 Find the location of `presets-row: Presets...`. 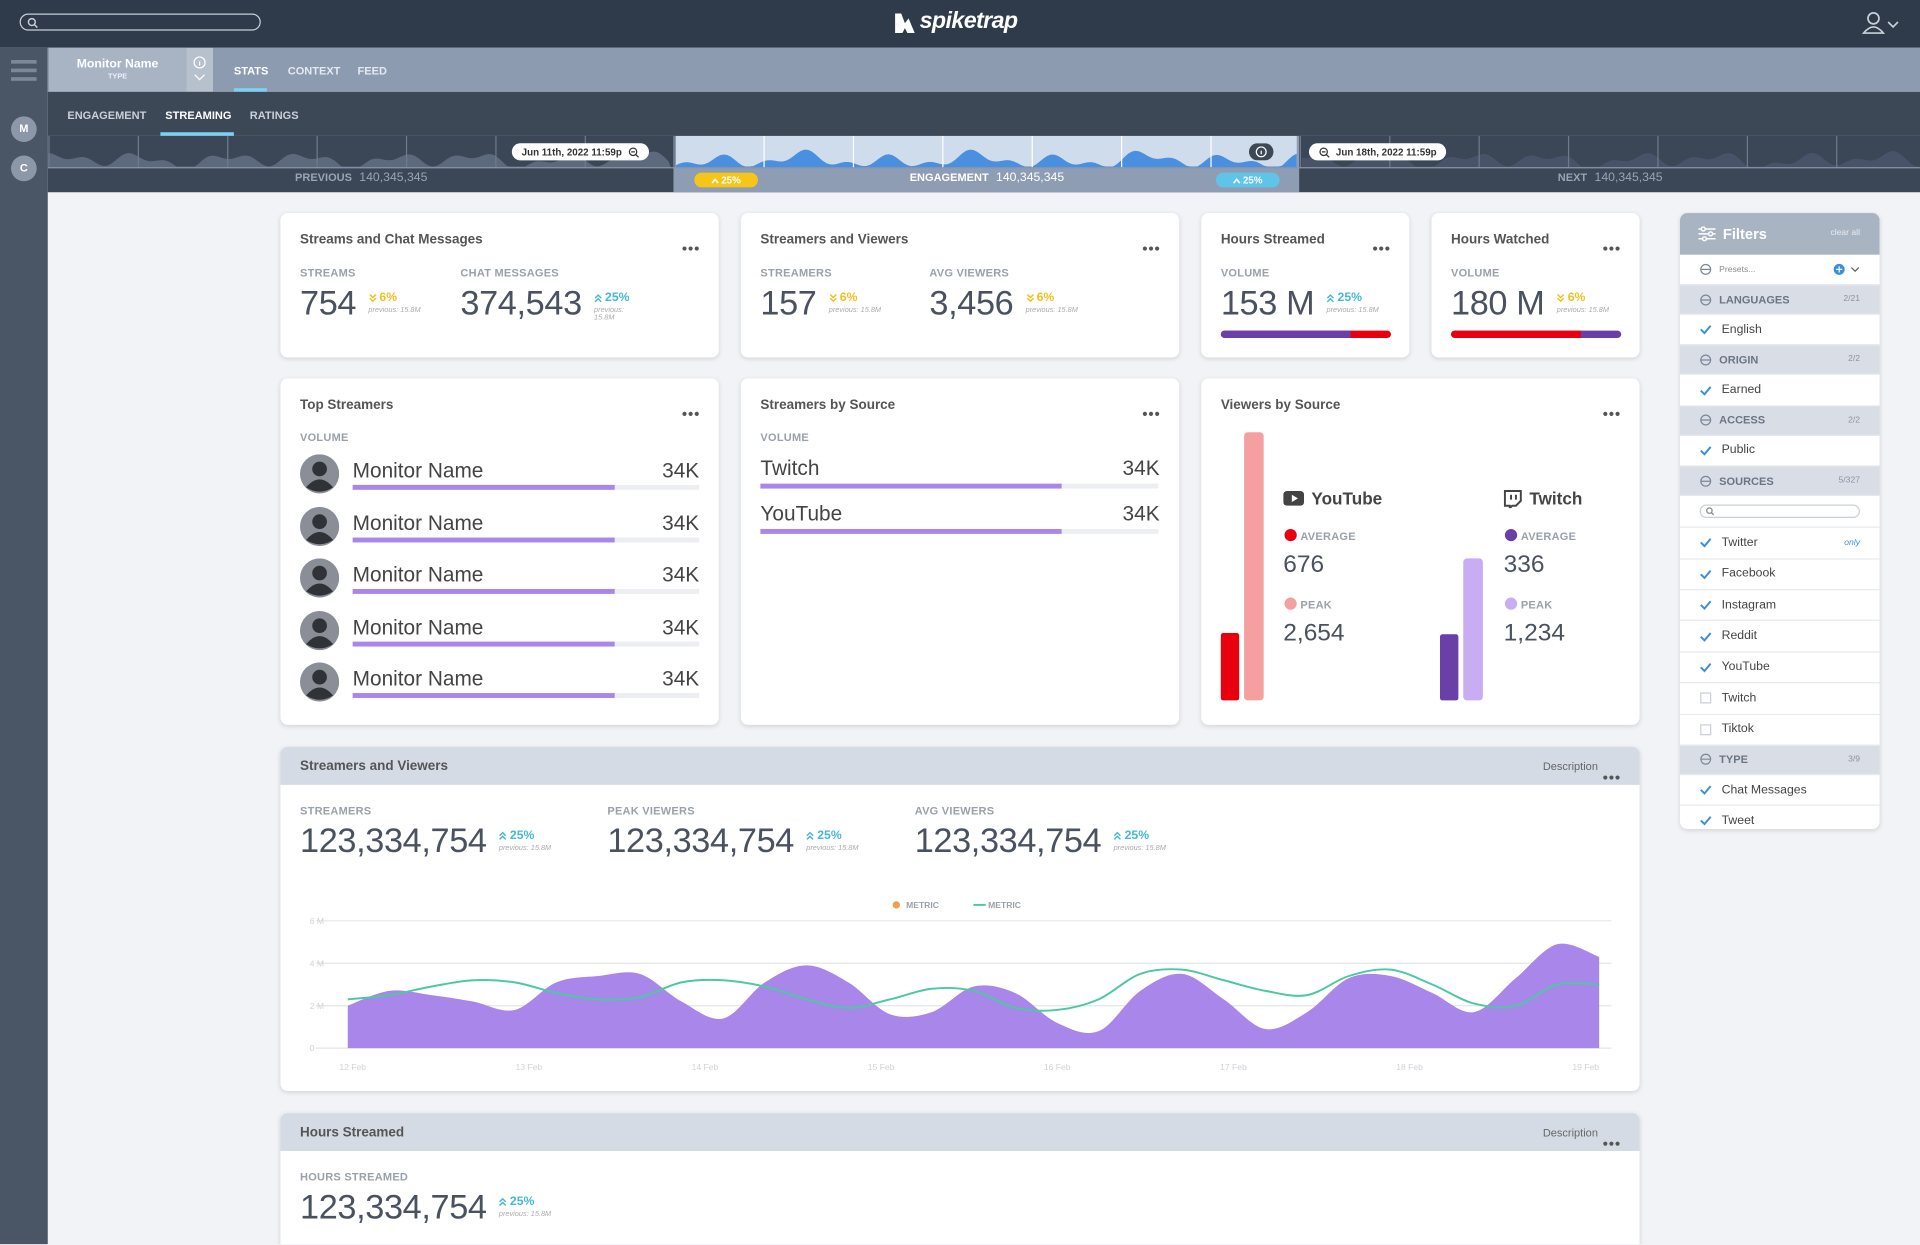

presets-row: Presets... is located at coordinates (1780, 270).